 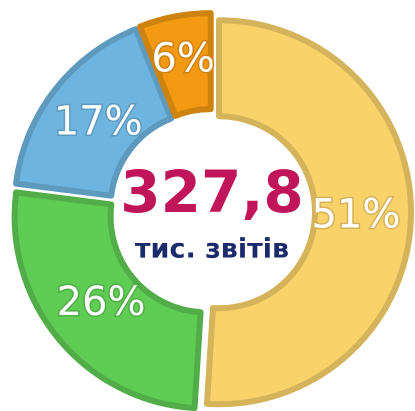 I want to click on value-label: 17%, so click(x=98, y=122).